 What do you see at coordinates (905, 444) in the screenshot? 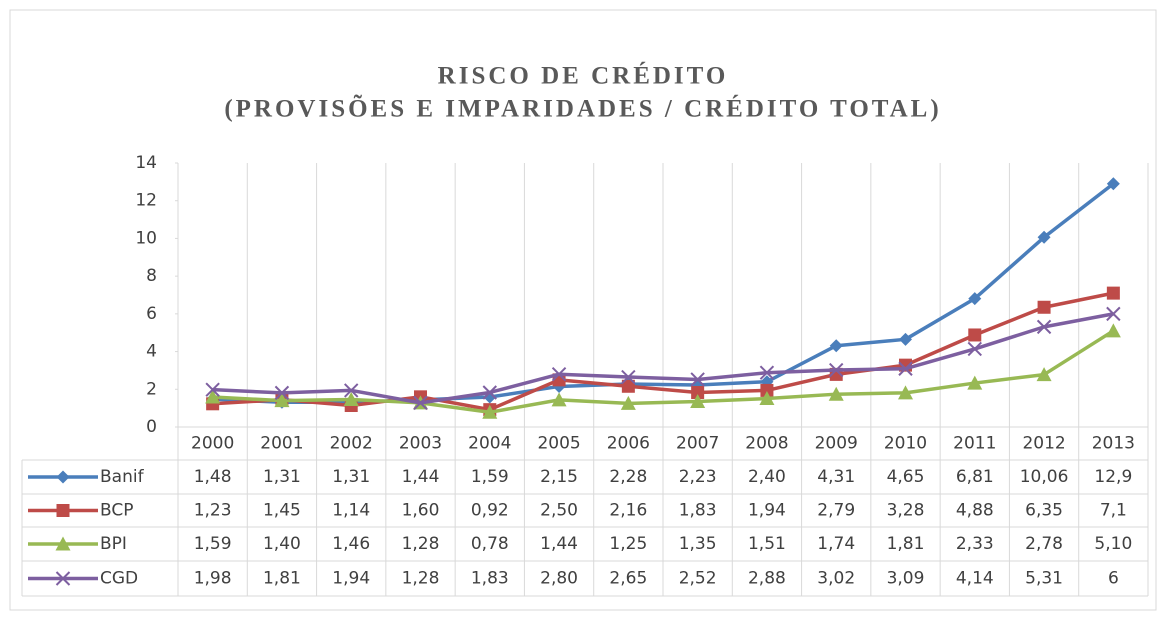
I see `x-tick-label: 2010` at bounding box center [905, 444].